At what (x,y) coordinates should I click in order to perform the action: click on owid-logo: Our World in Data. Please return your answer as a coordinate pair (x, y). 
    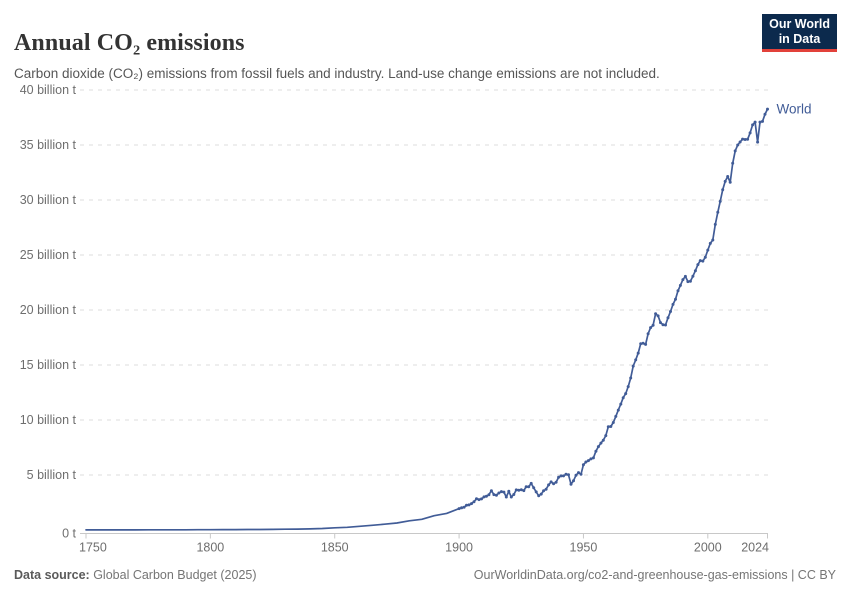
    Looking at the image, I should click on (799, 33).